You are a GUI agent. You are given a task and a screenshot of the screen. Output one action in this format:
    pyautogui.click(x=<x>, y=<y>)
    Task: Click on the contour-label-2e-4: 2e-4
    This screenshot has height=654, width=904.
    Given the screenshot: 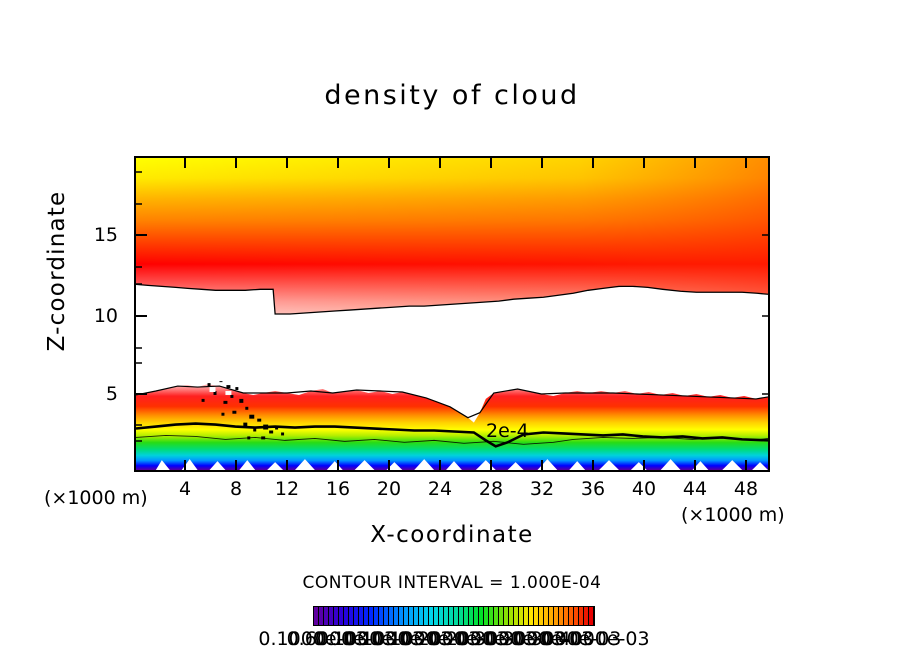 What is the action you would take?
    pyautogui.click(x=507, y=431)
    